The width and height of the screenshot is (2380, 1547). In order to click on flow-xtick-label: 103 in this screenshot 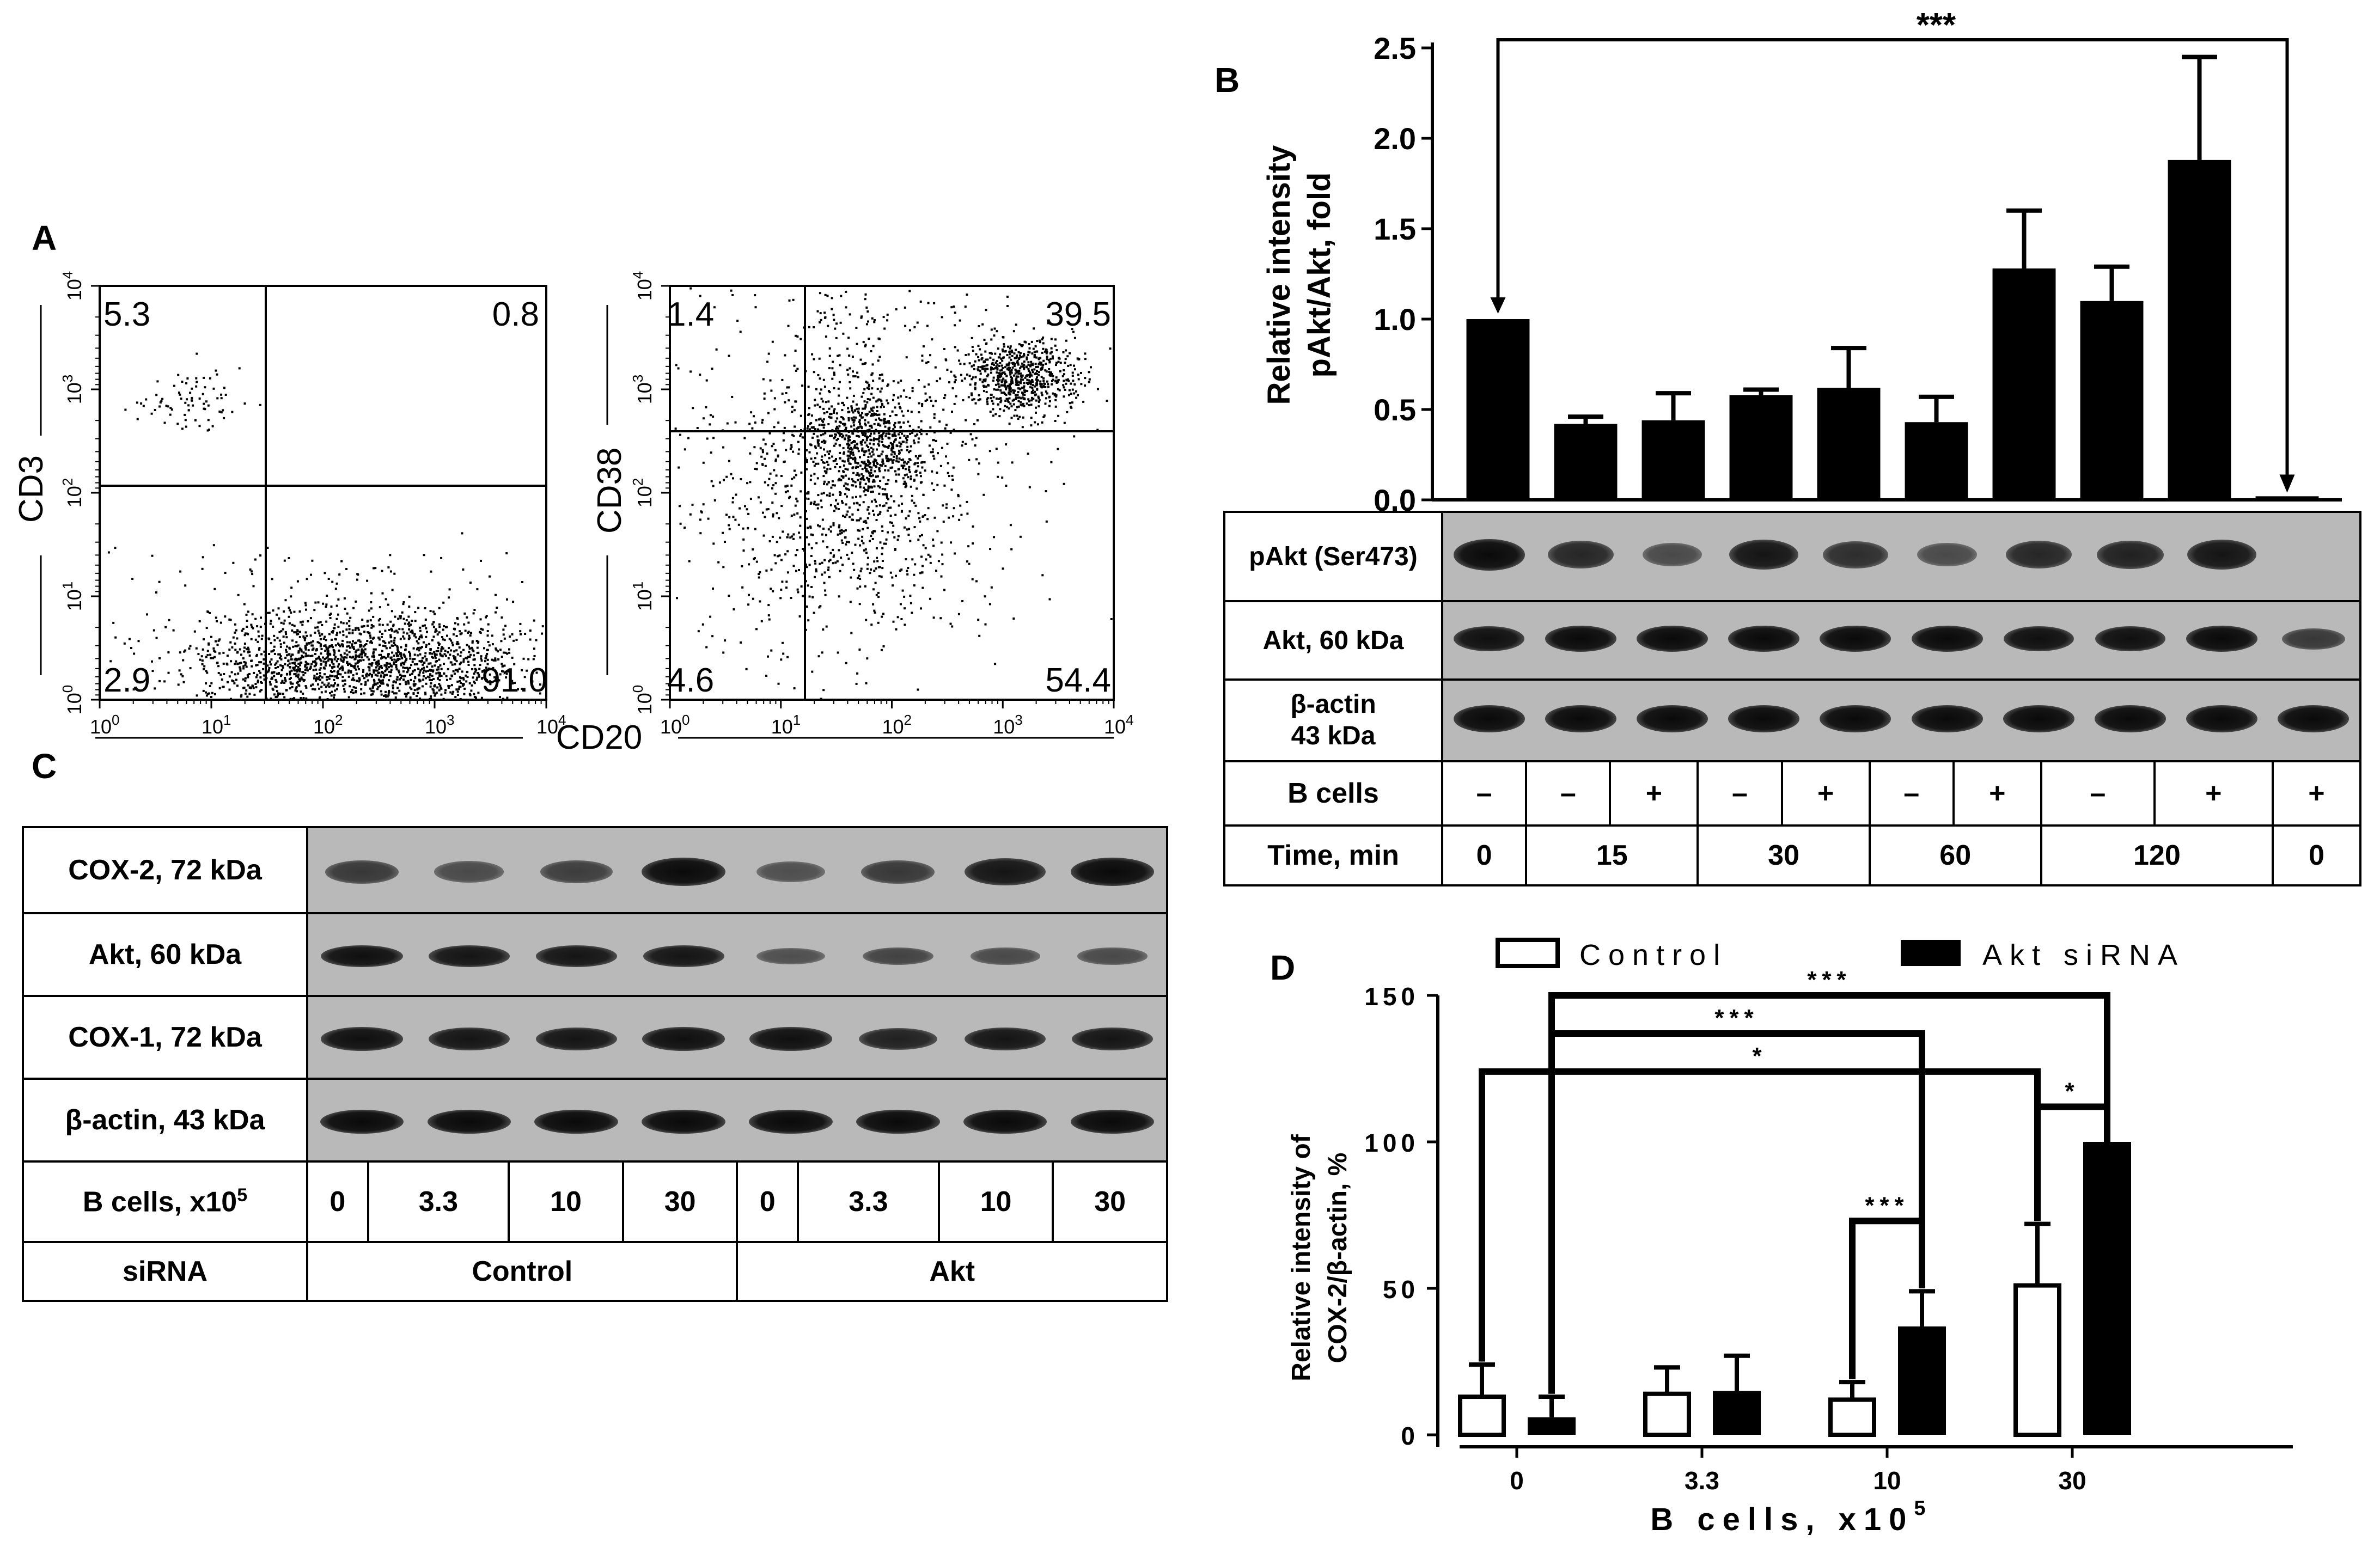, I will do `click(1008, 725)`.